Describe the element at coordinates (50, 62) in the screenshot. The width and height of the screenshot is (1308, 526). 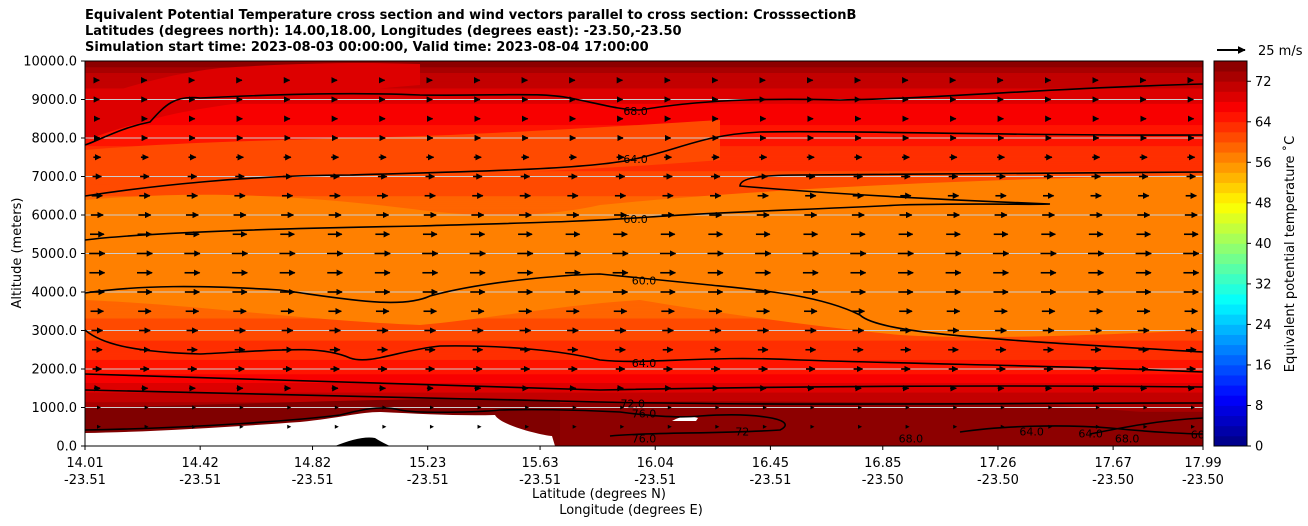
I see `y-tick-label: 10000.0` at that location.